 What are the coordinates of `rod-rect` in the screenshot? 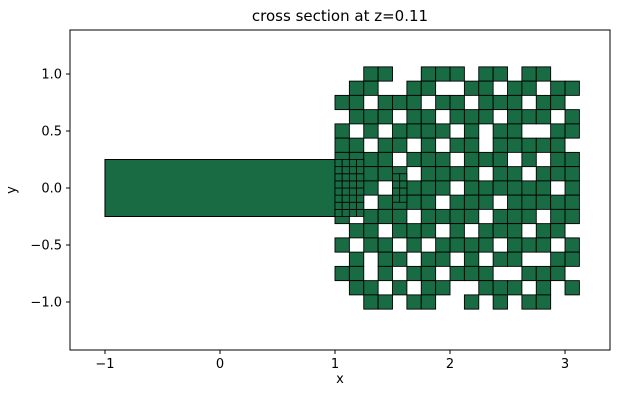 It's located at (220, 188).